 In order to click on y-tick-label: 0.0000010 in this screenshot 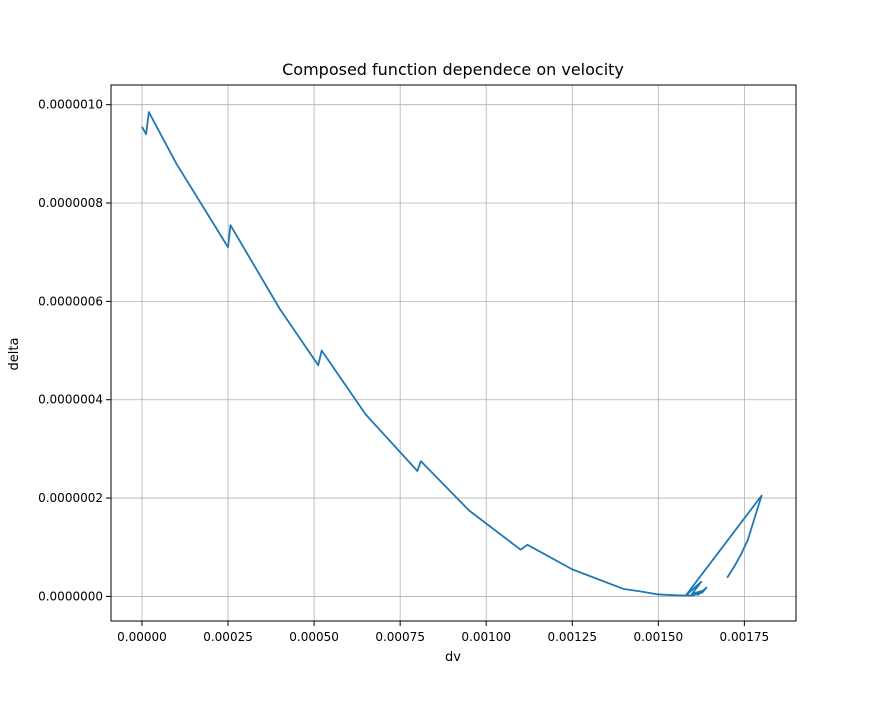, I will do `click(70, 105)`.